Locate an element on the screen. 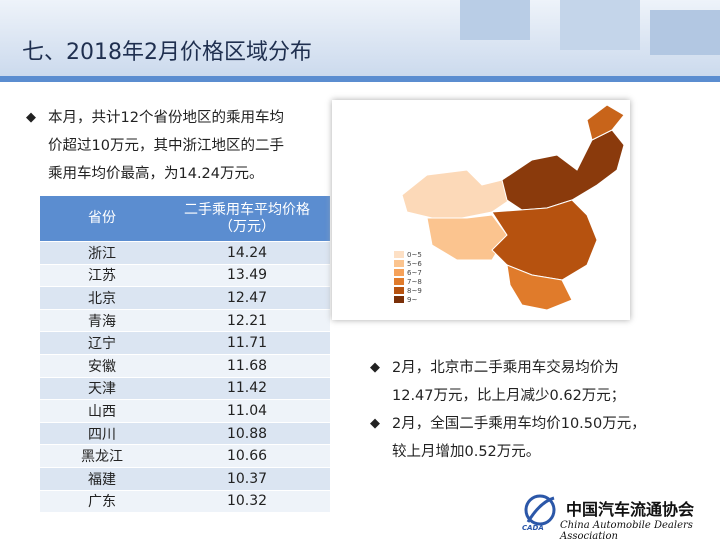 The height and width of the screenshot is (540, 720). table-row: 福建 10.37 is located at coordinates (185, 479).